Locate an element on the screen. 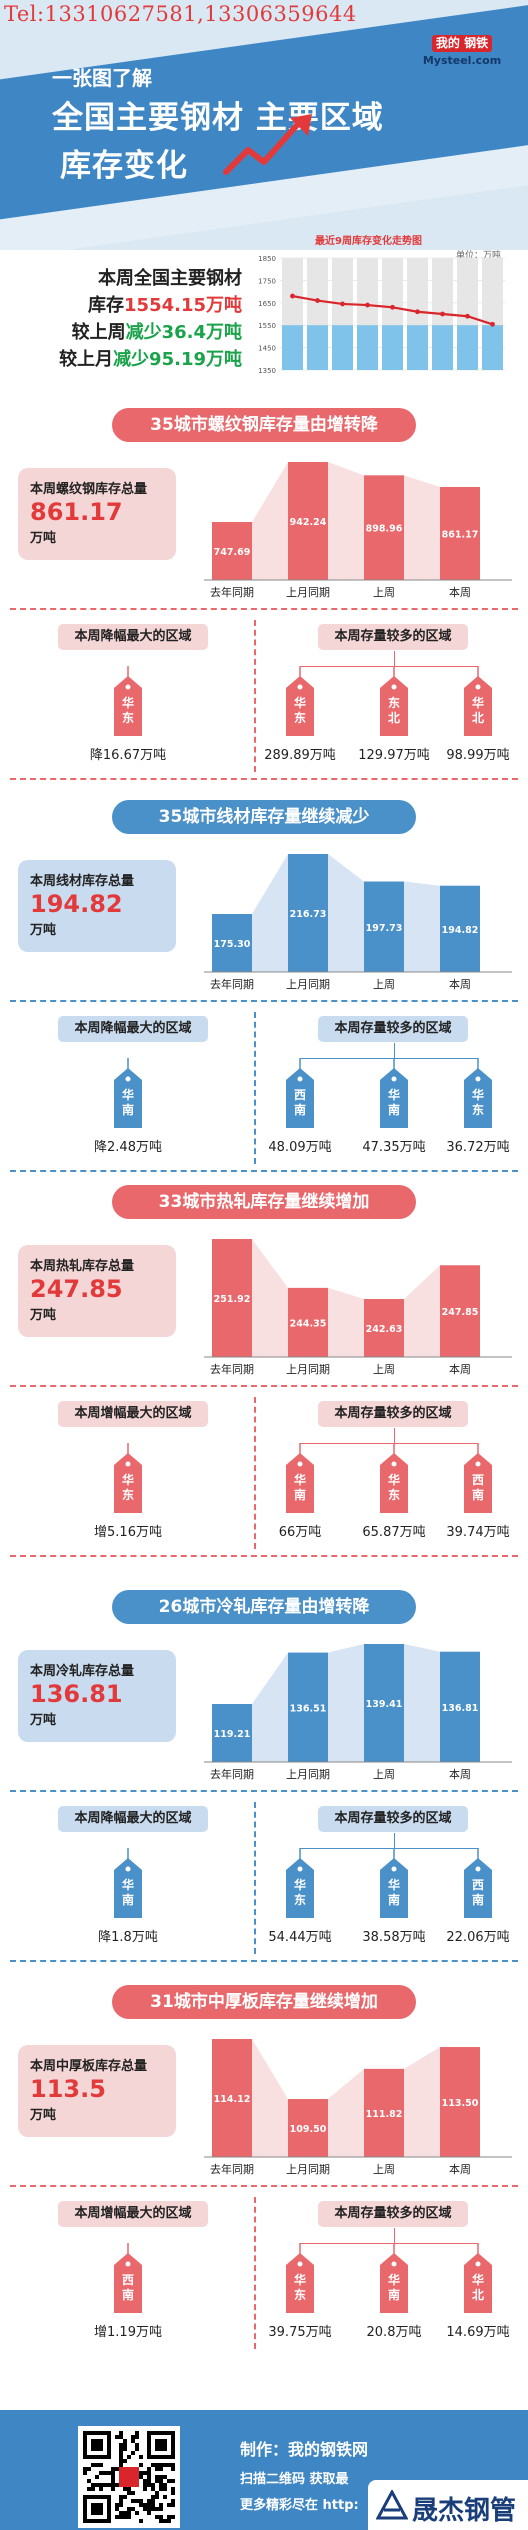 This screenshot has height=2530, width=528. right-region-value: 39.74万吨 is located at coordinates (478, 1532).